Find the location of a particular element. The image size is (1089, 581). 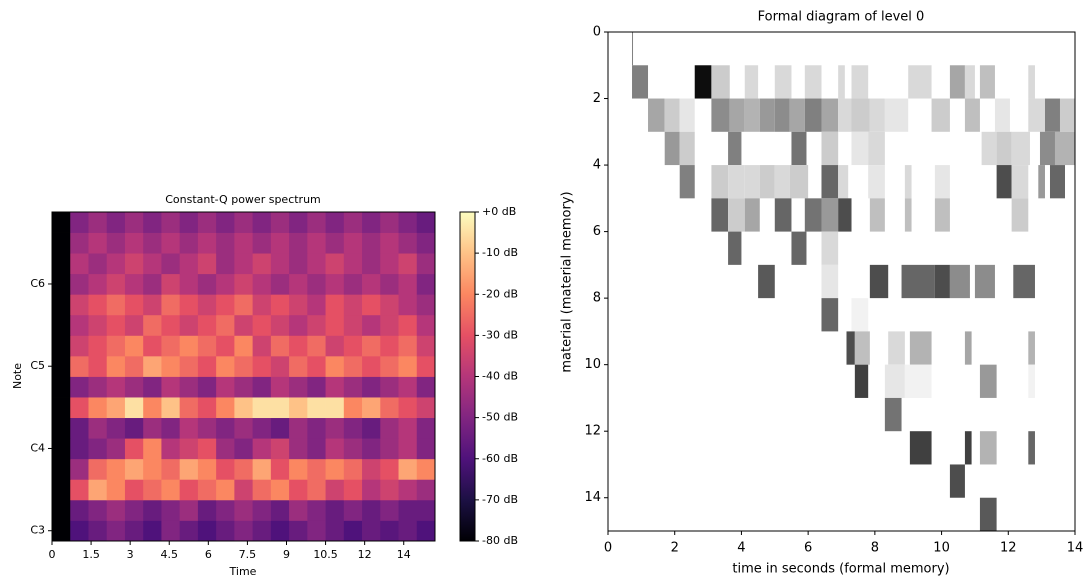

colorbar-tick-label: -70 dB is located at coordinates (500, 499).